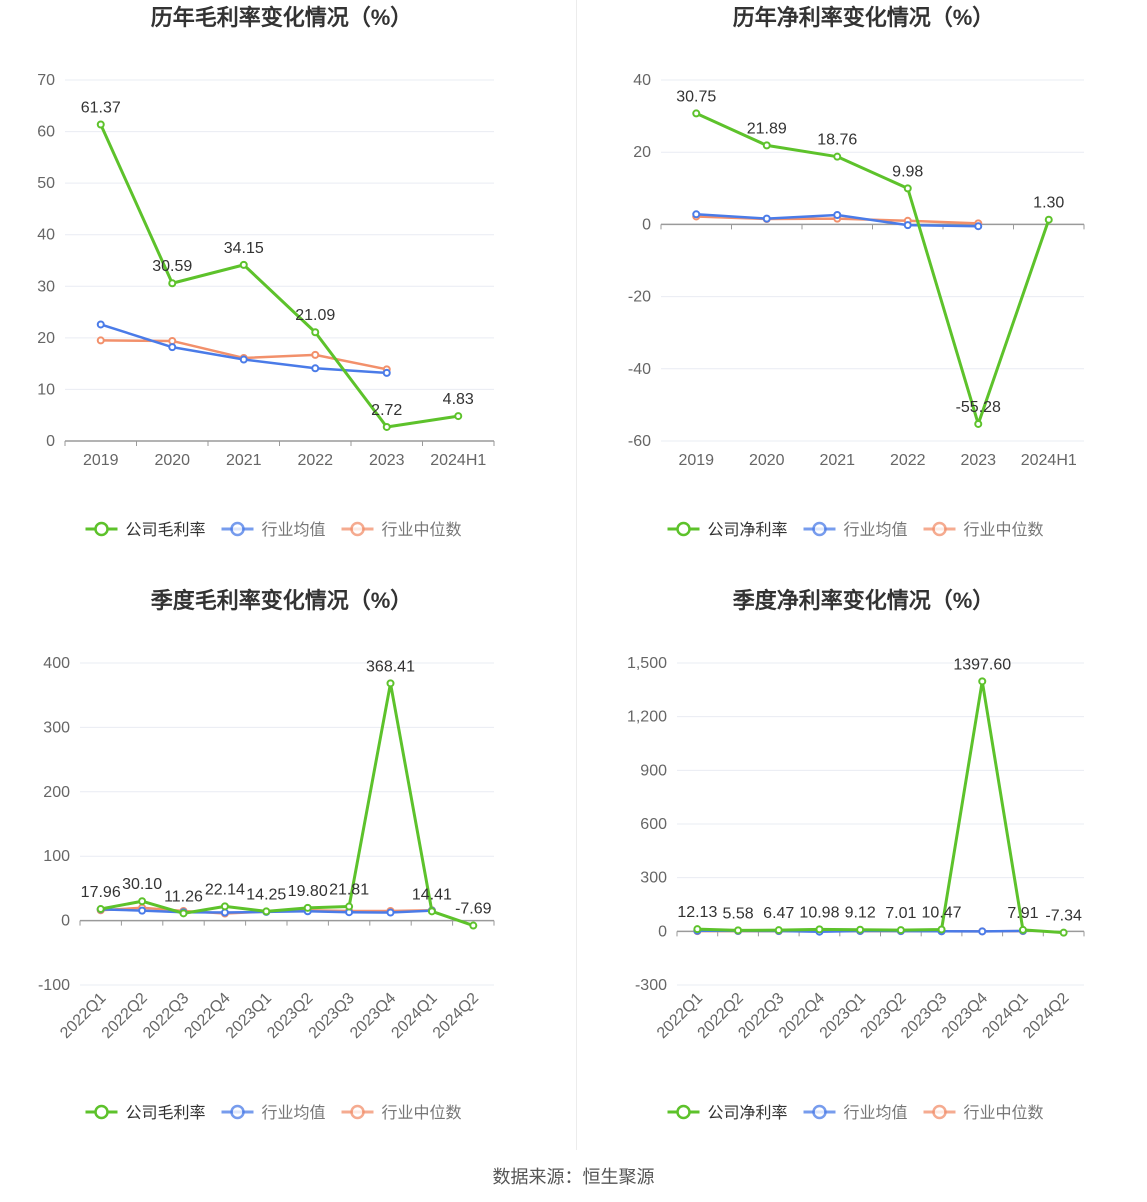 Image resolution: width=1147 pixels, height=1202 pixels. Describe the element at coordinates (101, 108) in the screenshot. I see `data-label: 61.37` at that location.